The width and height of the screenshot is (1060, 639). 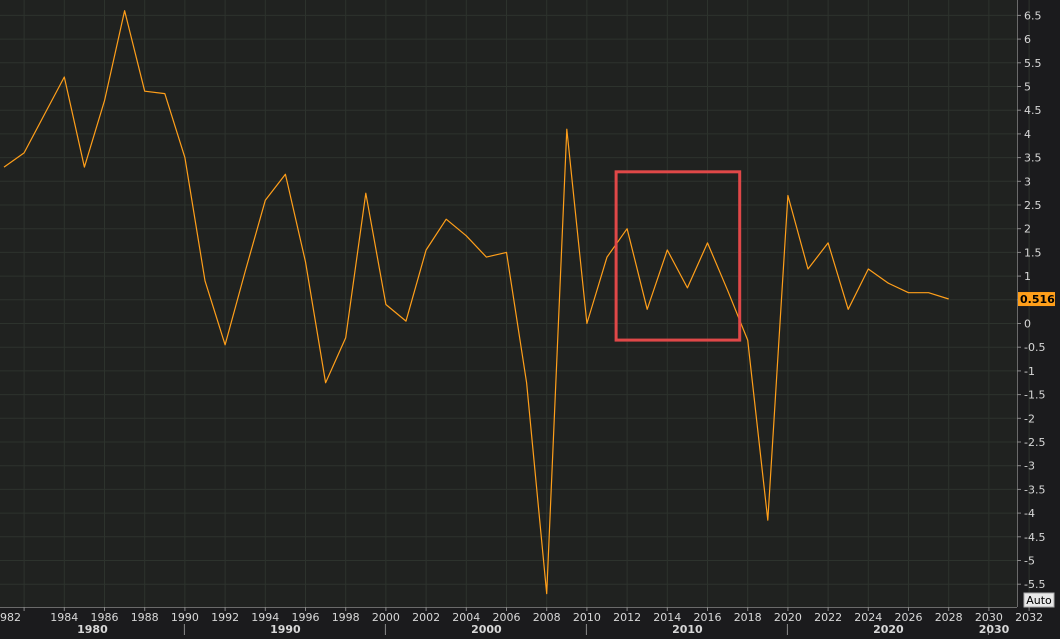 What do you see at coordinates (145, 617) in the screenshot?
I see `x-tick-label: 1988` at bounding box center [145, 617].